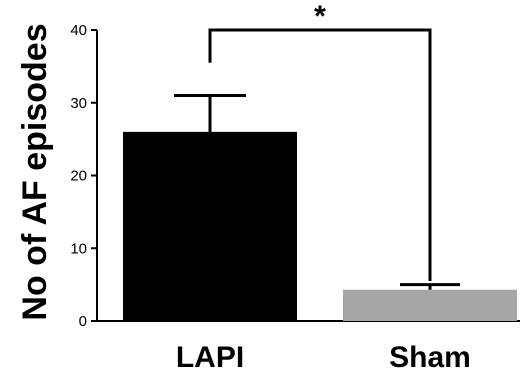 Image resolution: width=532 pixels, height=375 pixels. What do you see at coordinates (78, 30) in the screenshot?
I see `y-tick-label: 40` at bounding box center [78, 30].